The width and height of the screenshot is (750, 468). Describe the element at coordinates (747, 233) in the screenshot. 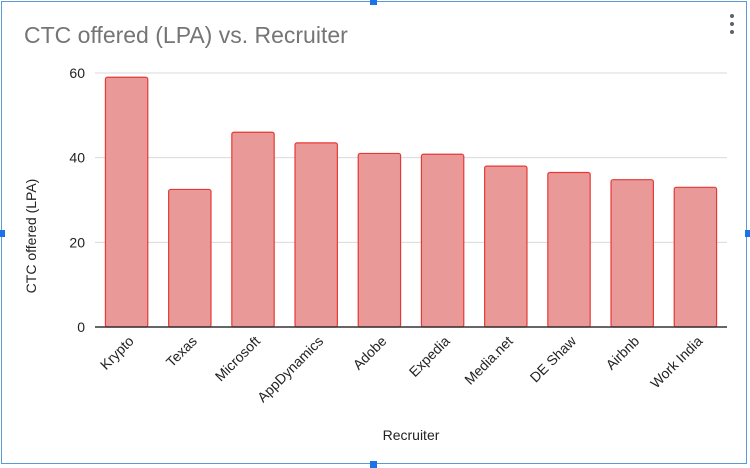

I see `resize-handle-right` at that location.